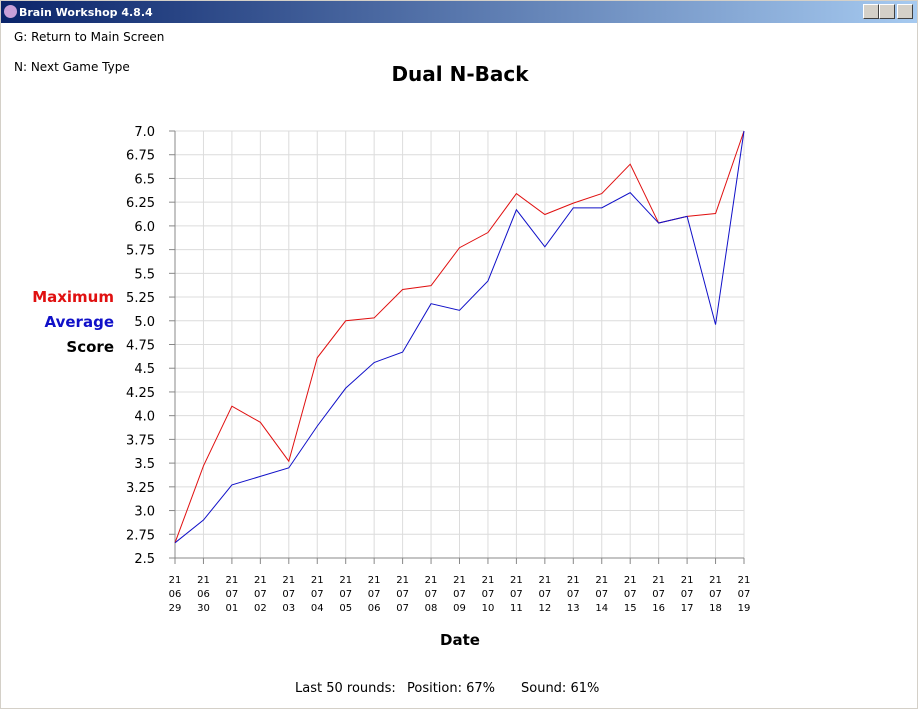  I want to click on x-tick-label: 10, so click(488, 608).